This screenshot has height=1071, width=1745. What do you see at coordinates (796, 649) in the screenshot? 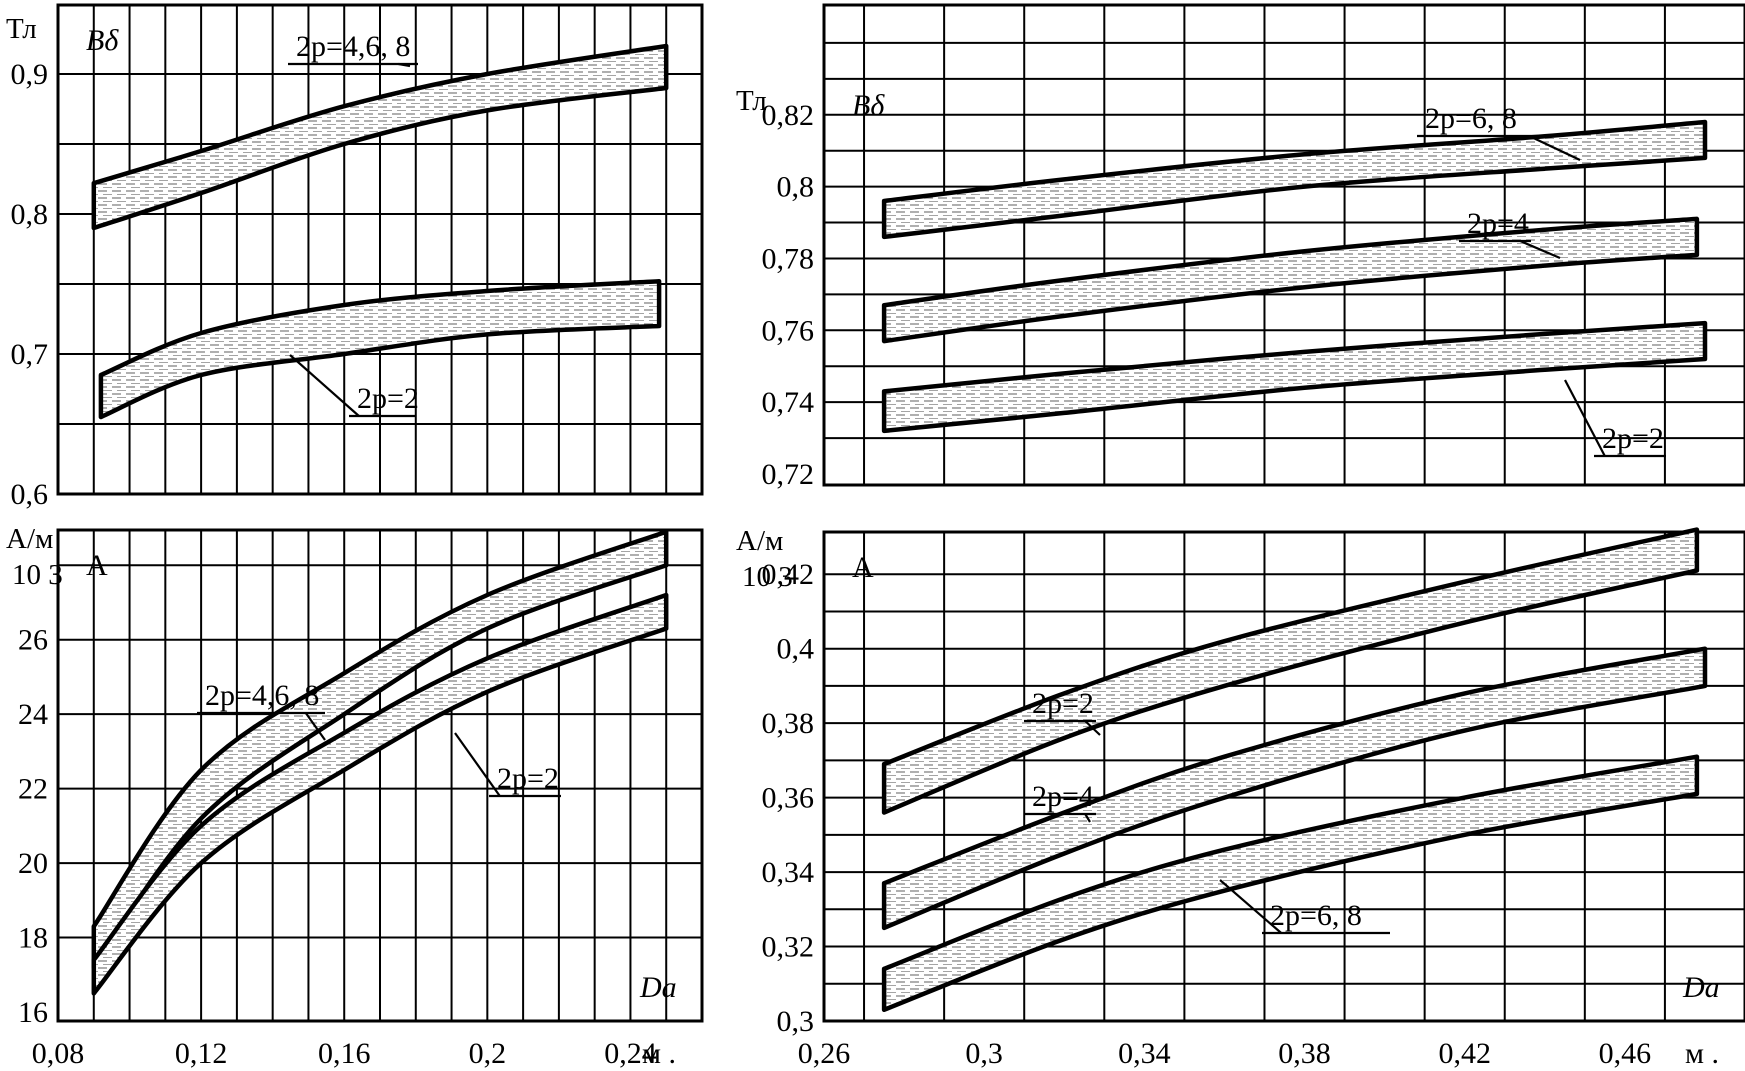
I see `y-tick-label: 0,4` at bounding box center [796, 649].